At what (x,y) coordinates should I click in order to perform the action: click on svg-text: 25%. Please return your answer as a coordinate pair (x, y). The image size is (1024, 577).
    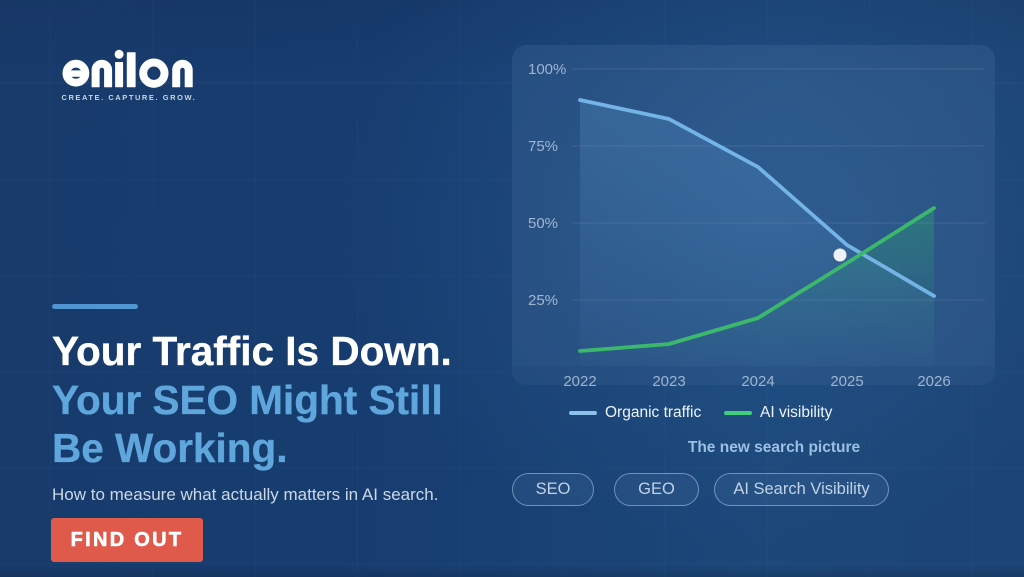
    Looking at the image, I should click on (543, 300).